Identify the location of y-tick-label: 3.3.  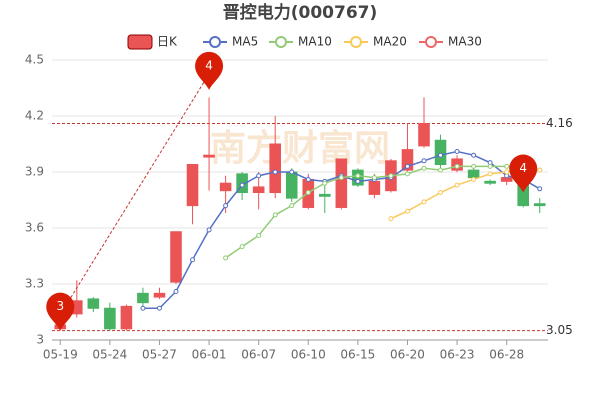
(34, 284).